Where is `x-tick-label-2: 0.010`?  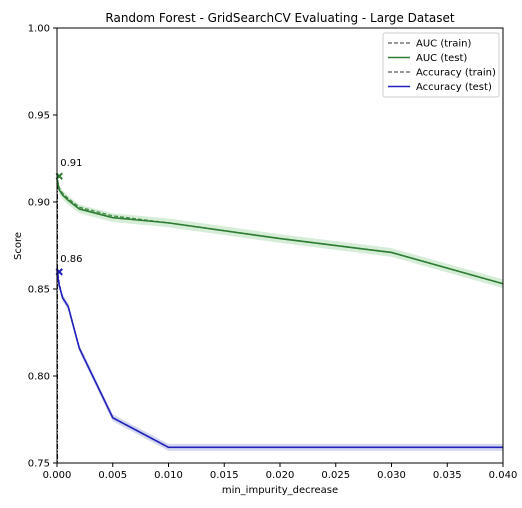 x-tick-label-2: 0.010 is located at coordinates (168, 475).